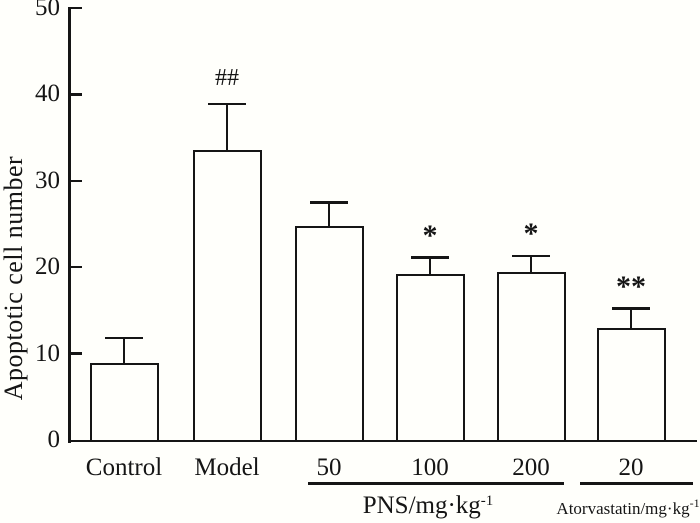  I want to click on y-tick-label: 40, so click(47, 94).